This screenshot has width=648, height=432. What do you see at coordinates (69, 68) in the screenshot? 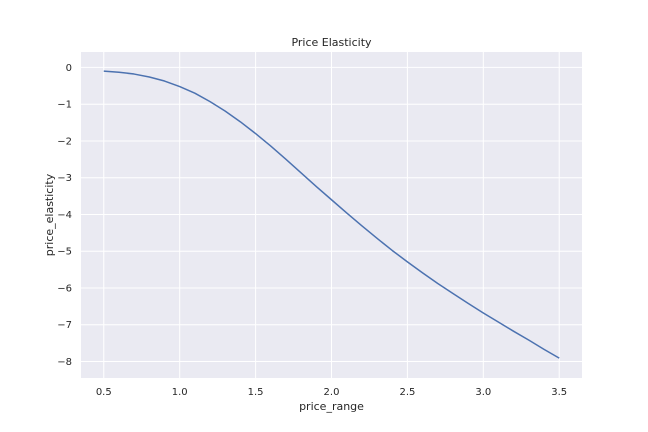
I see `y-tick-label: 0` at bounding box center [69, 68].